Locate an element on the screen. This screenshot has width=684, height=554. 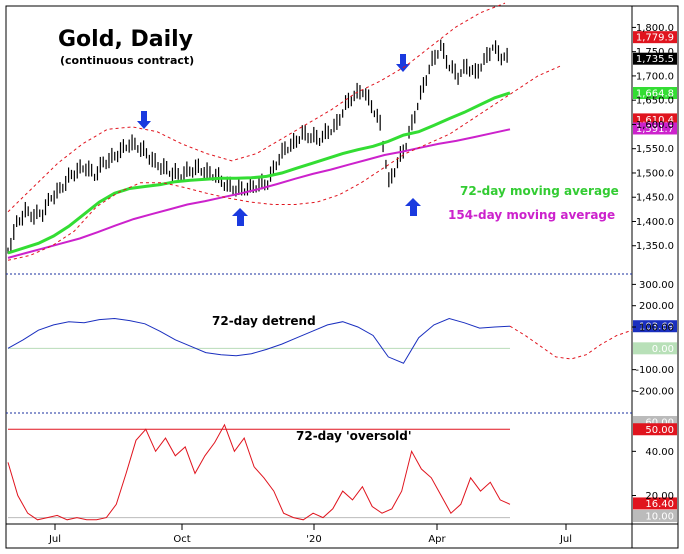
y-tick-label: 1,800.0 is located at coordinates (655, 28).